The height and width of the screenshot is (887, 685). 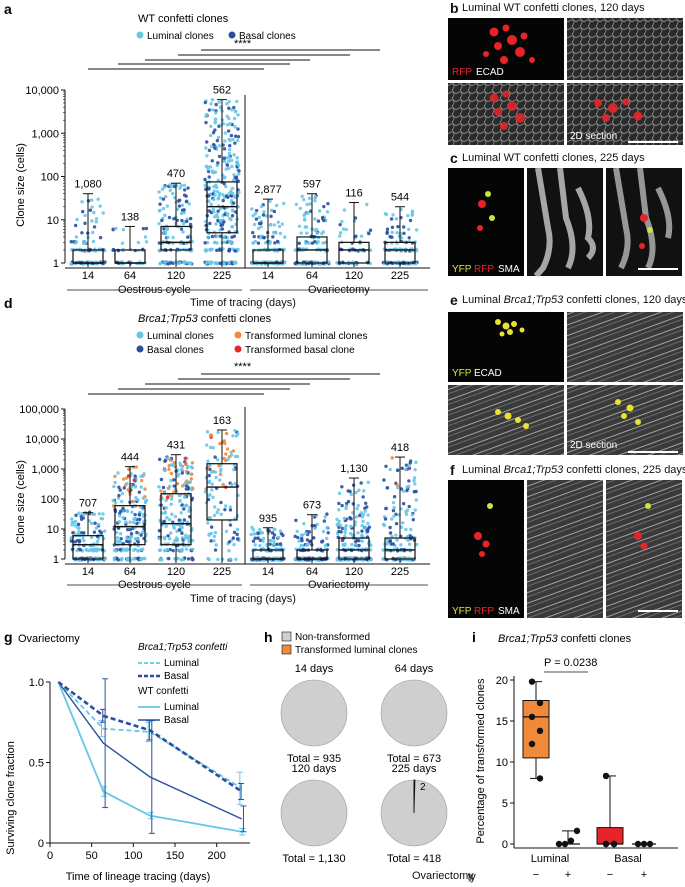 What do you see at coordinates (243, 44) in the screenshot?
I see `significance-stars: ****` at bounding box center [243, 44].